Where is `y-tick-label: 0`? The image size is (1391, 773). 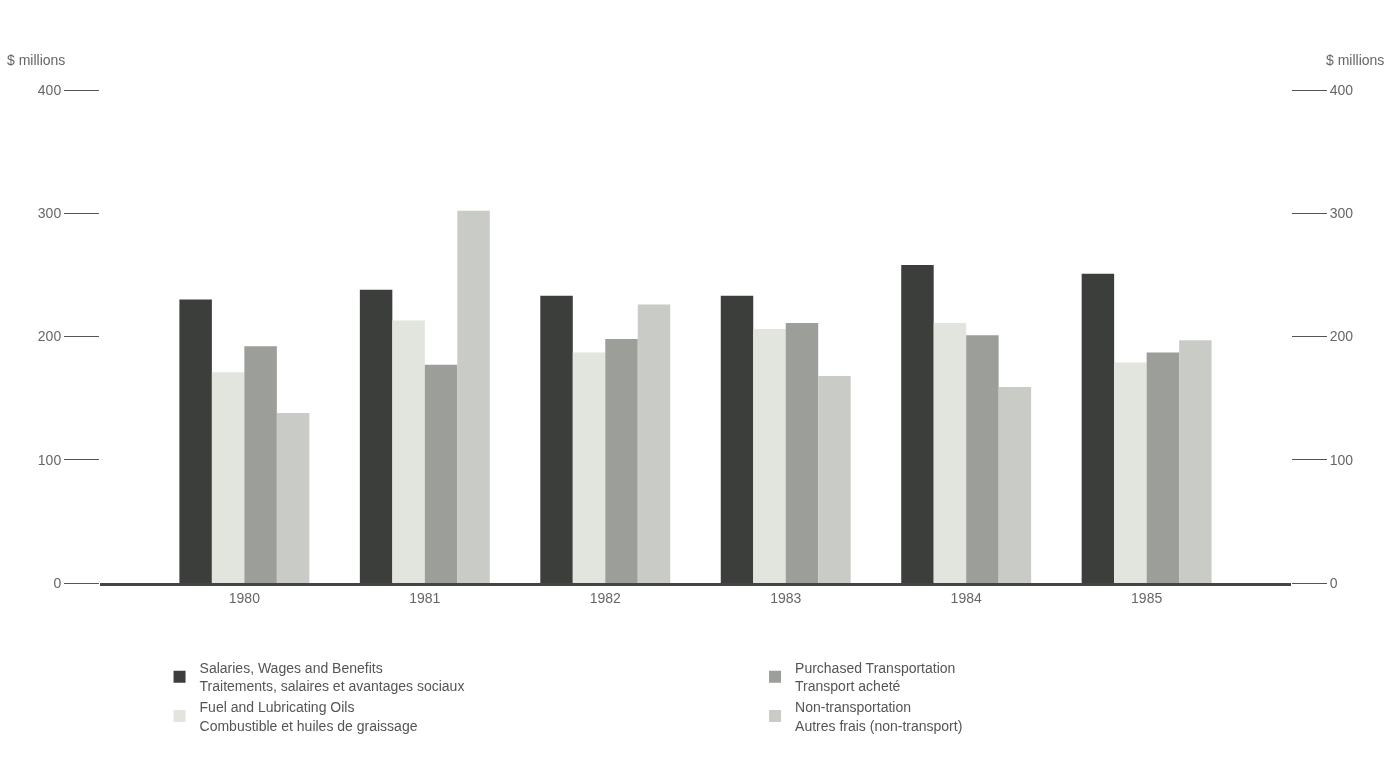
y-tick-label: 0 is located at coordinates (57, 582).